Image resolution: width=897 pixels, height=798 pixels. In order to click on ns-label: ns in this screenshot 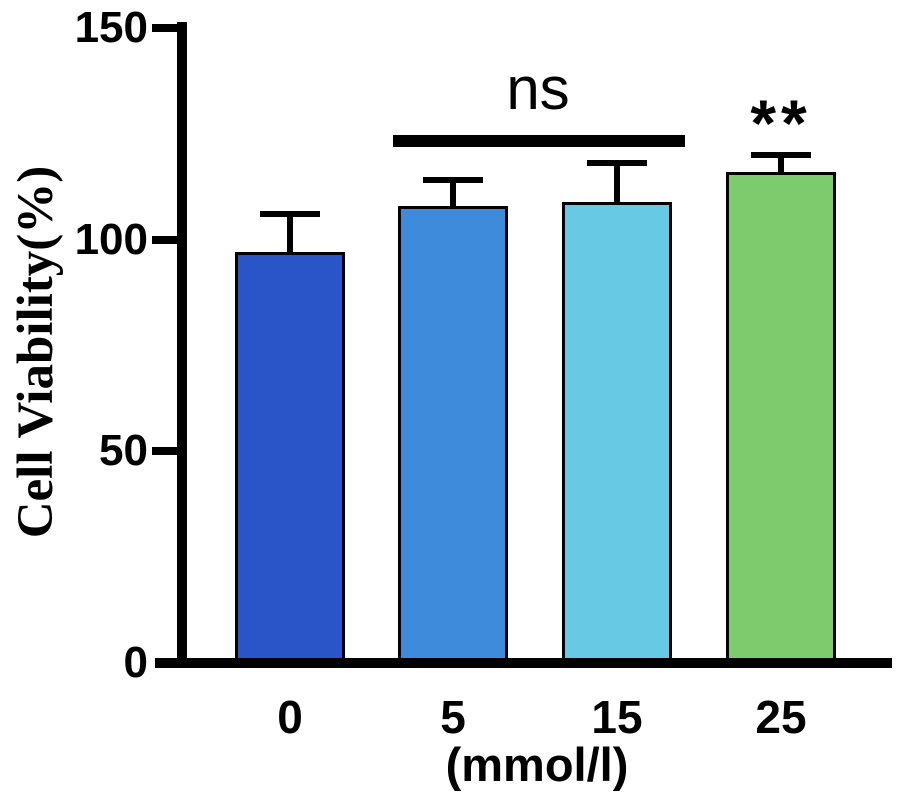, I will do `click(538, 88)`.